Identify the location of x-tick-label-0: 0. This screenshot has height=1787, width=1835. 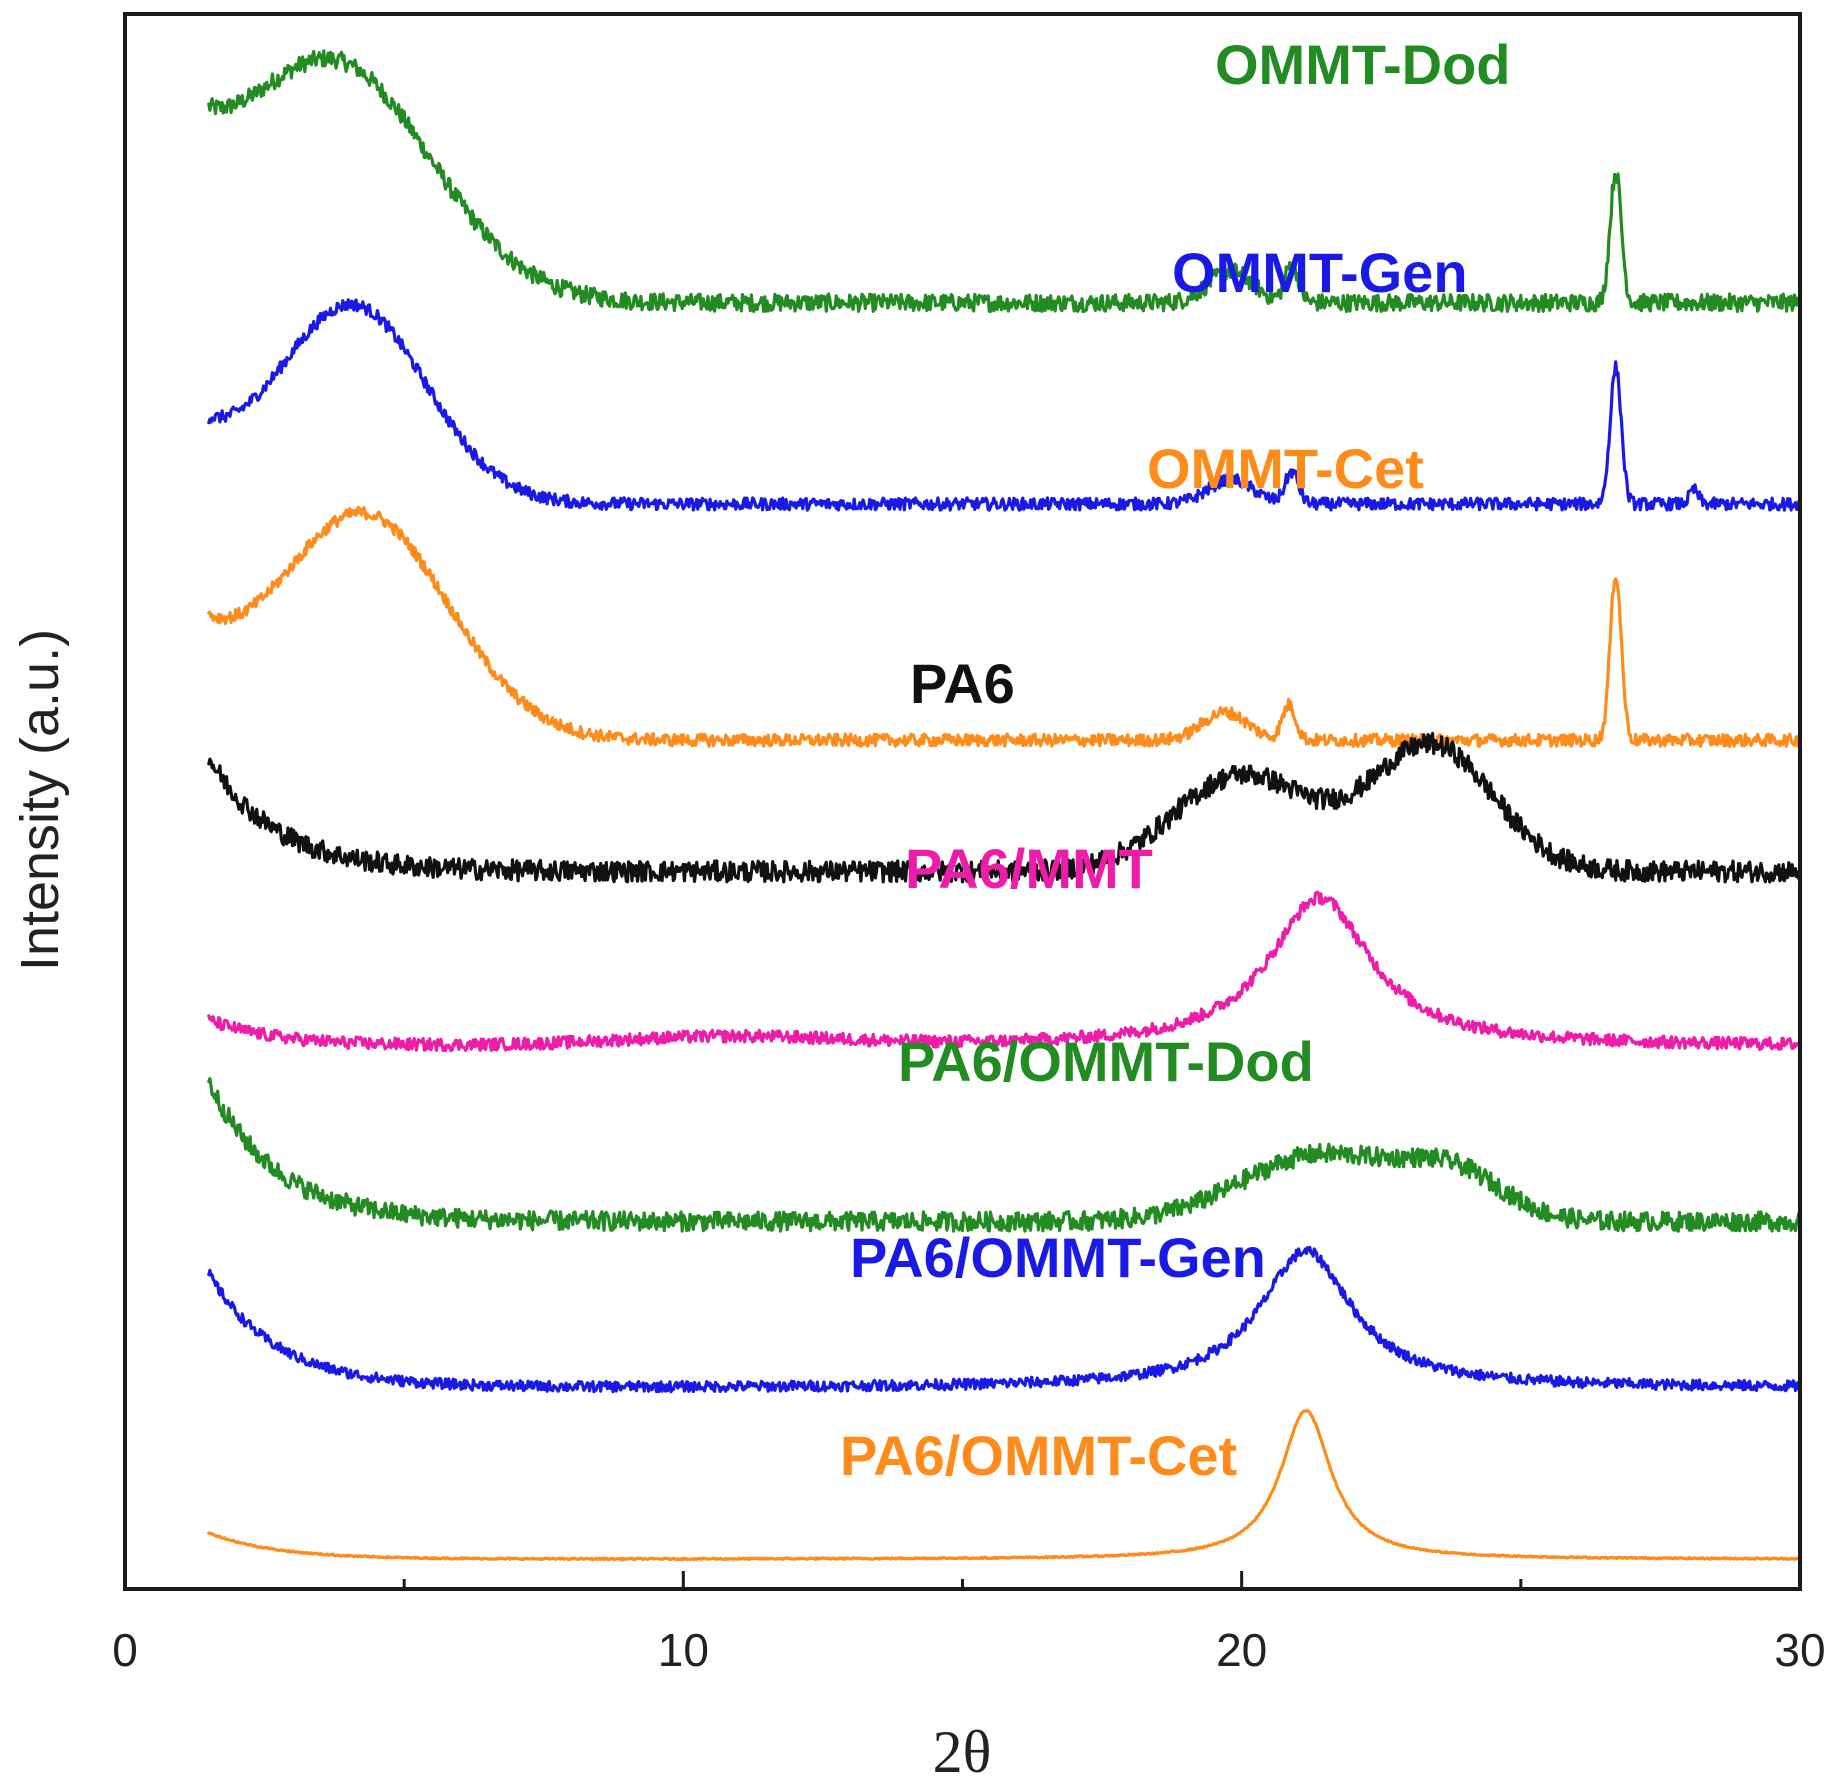
(125, 1650).